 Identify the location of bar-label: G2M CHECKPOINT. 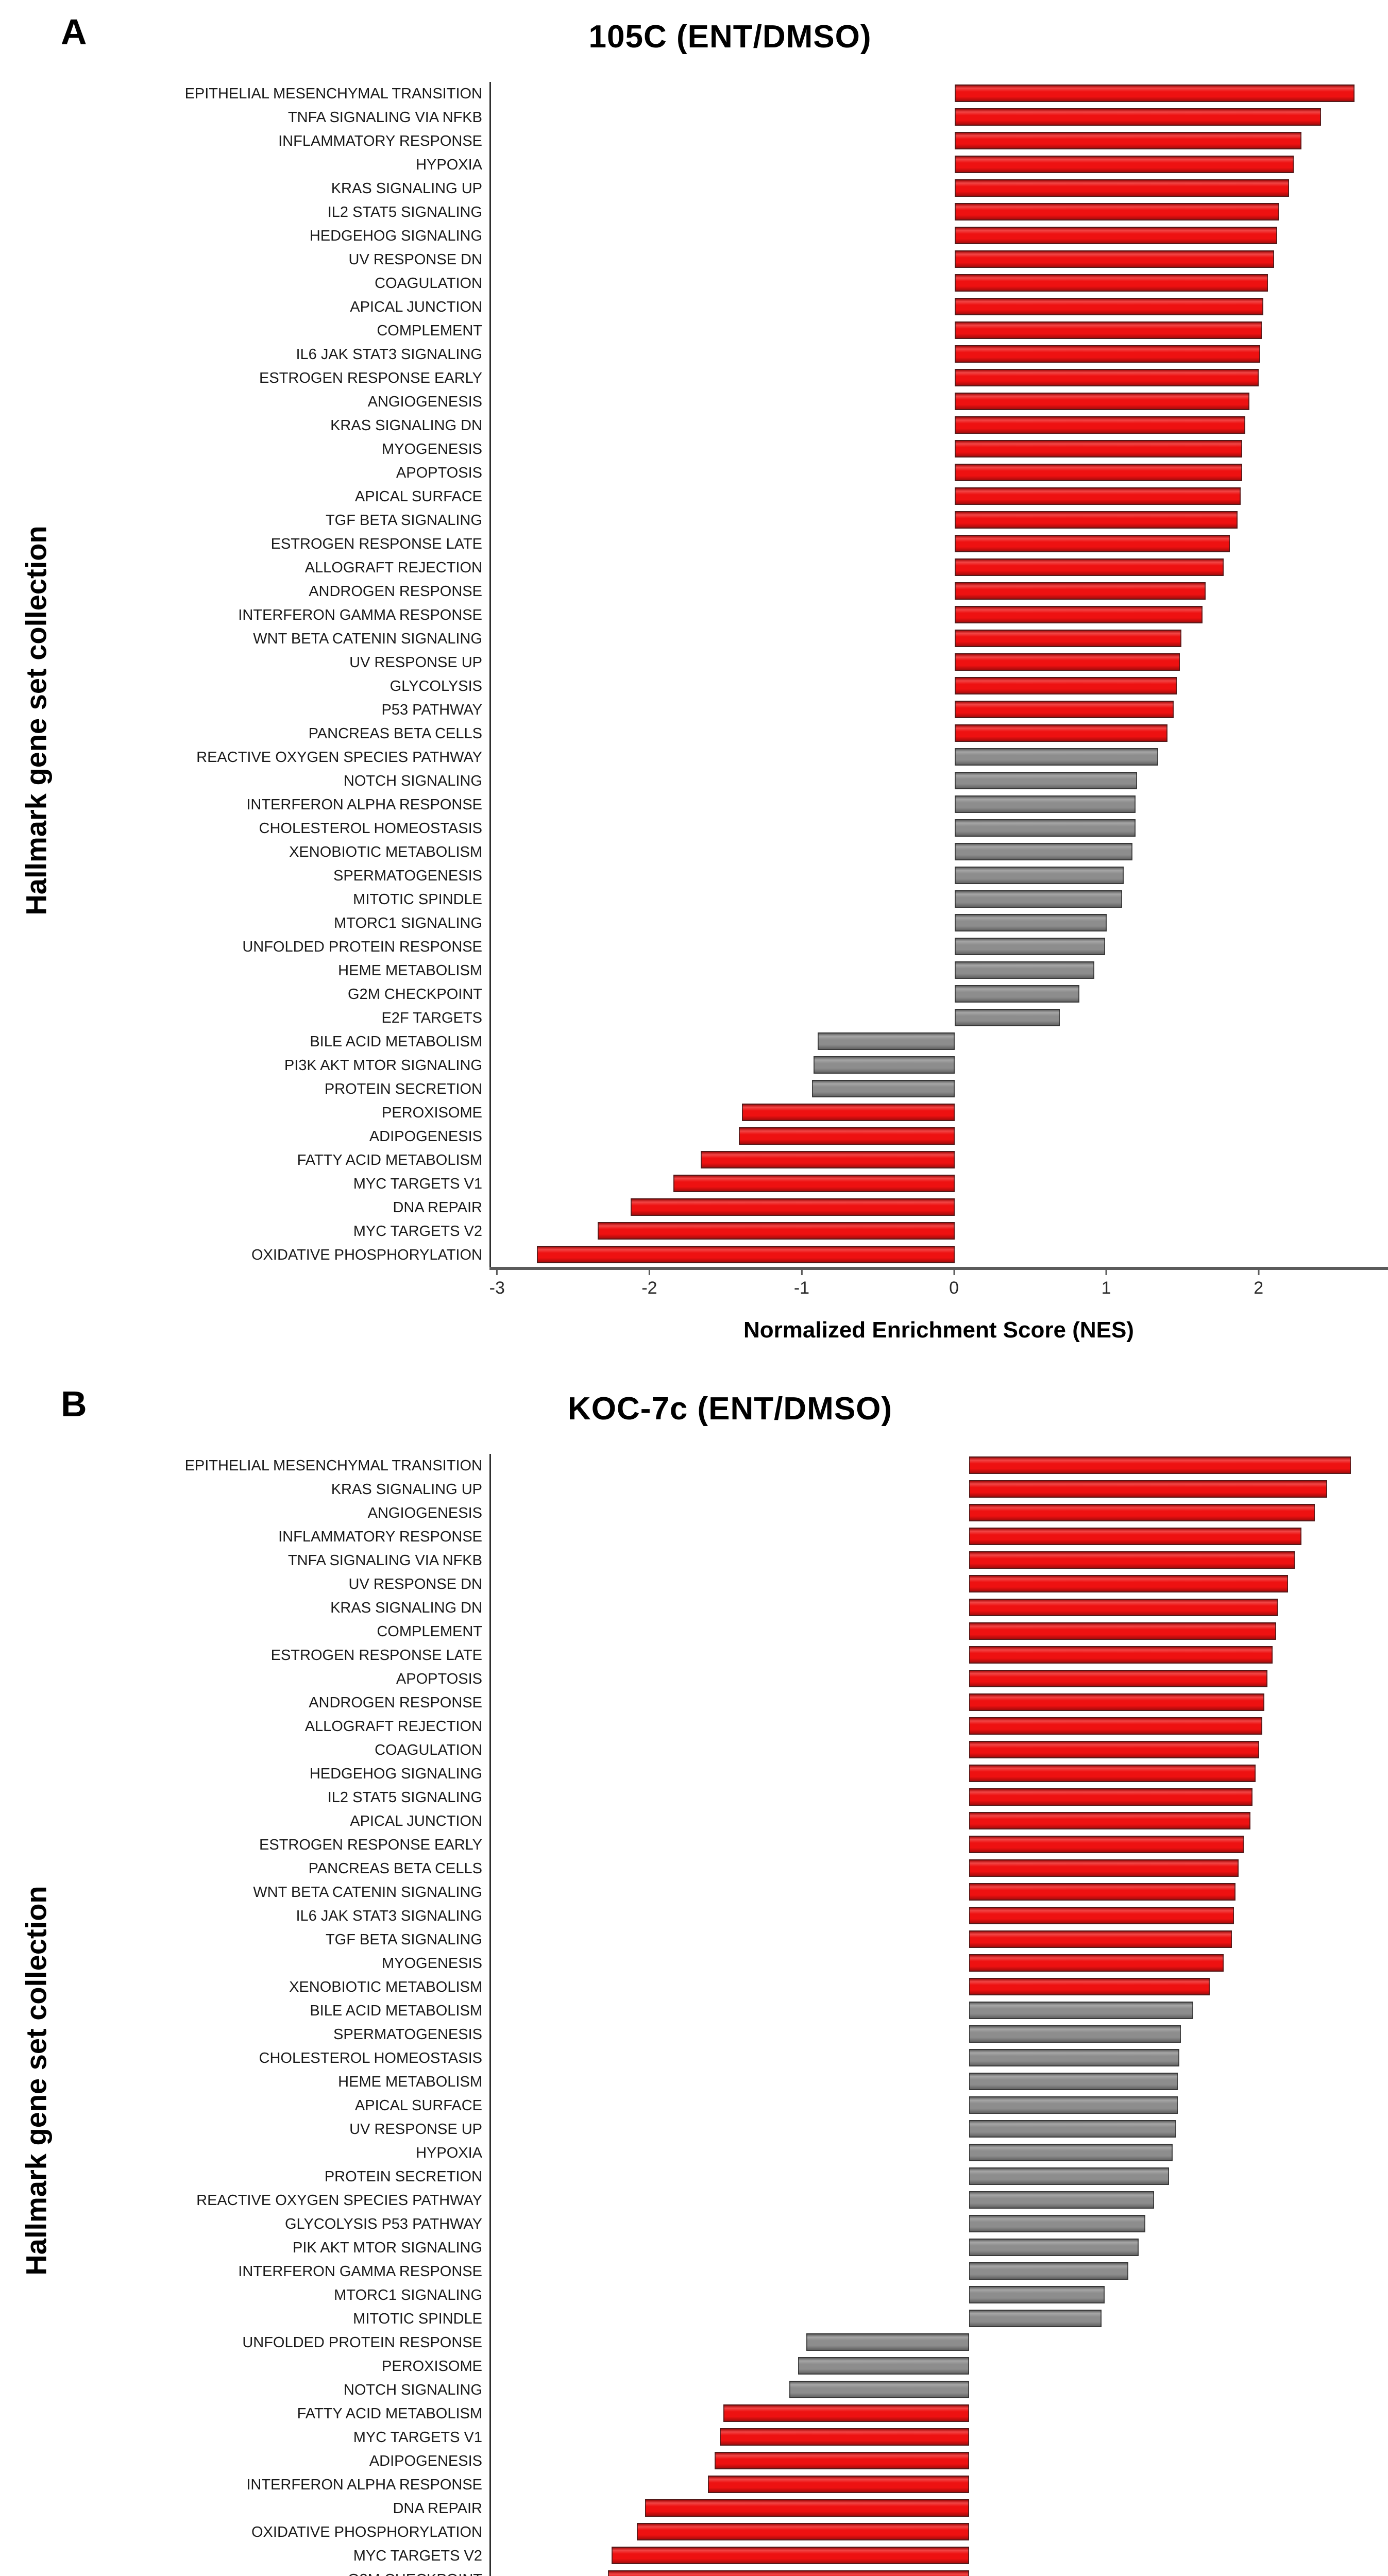
(414, 994).